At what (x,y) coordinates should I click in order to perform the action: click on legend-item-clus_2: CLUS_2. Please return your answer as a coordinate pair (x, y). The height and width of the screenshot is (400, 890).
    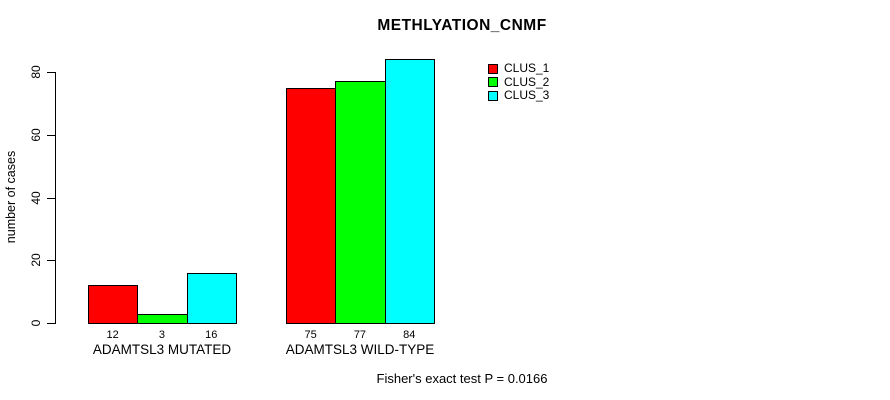
    Looking at the image, I should click on (518, 83).